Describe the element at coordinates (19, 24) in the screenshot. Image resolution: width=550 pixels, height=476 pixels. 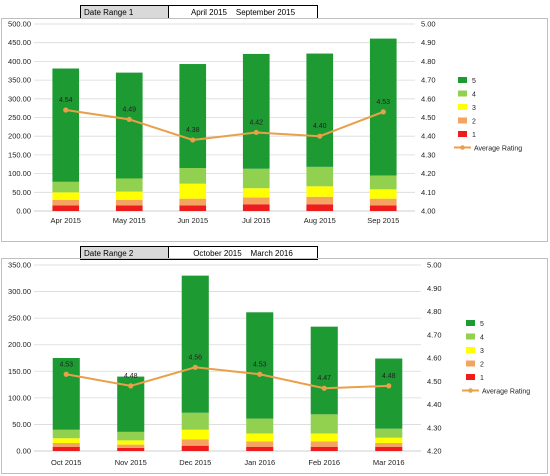
I see `y-tick-label: 500.00` at that location.